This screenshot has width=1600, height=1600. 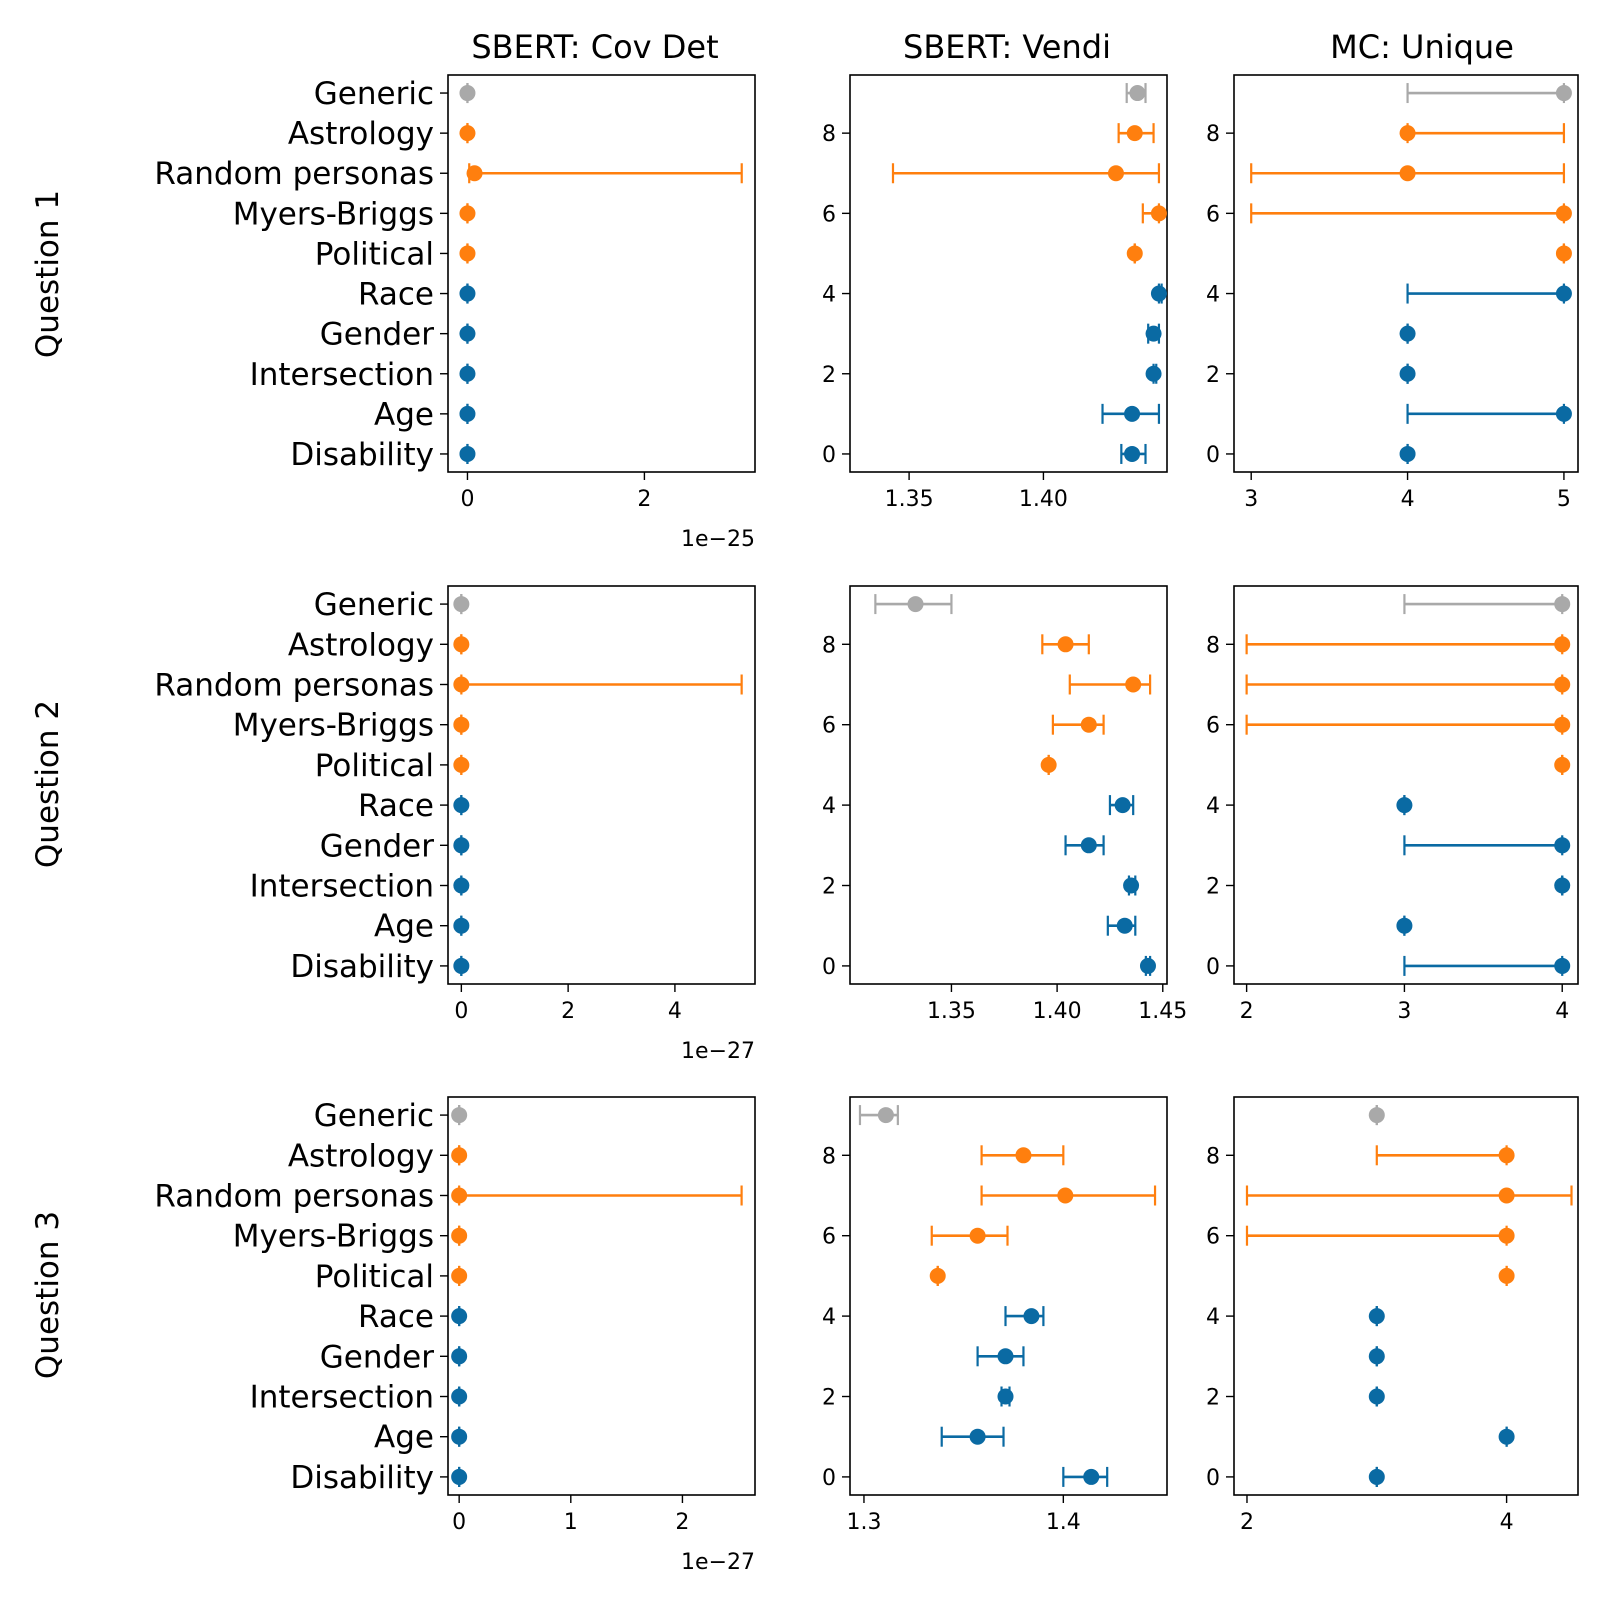 What do you see at coordinates (404, 927) in the screenshot?
I see `y-category-label: Age` at bounding box center [404, 927].